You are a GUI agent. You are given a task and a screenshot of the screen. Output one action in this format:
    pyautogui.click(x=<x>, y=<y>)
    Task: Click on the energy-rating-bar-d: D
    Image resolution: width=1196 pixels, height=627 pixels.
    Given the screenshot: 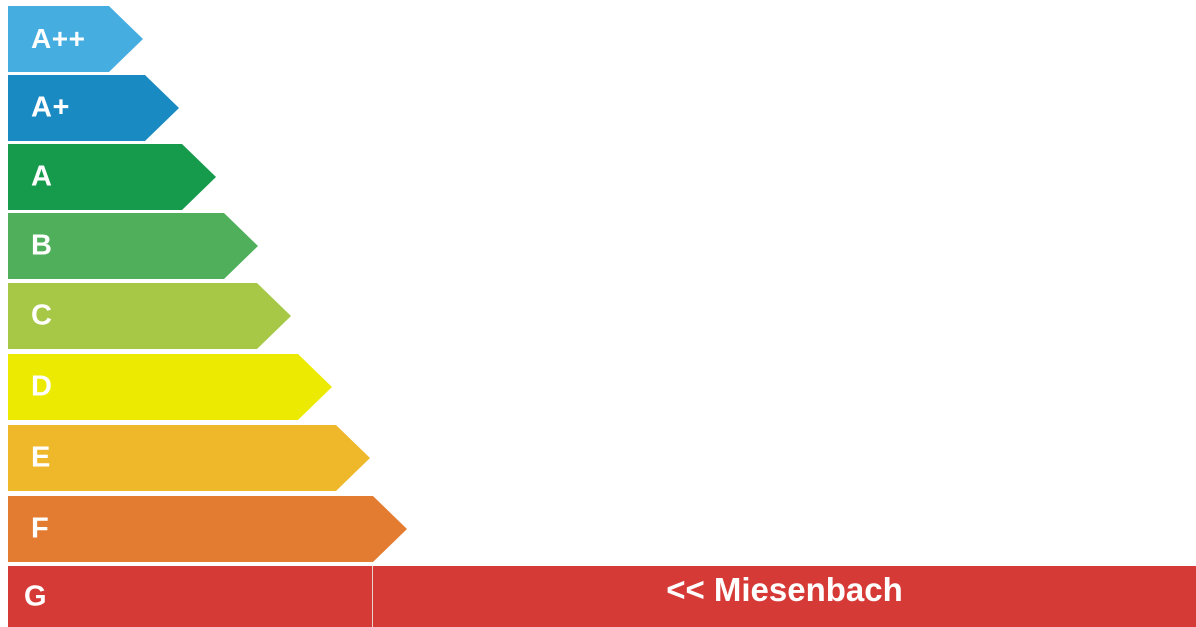 What is the action you would take?
    pyautogui.click(x=170, y=387)
    